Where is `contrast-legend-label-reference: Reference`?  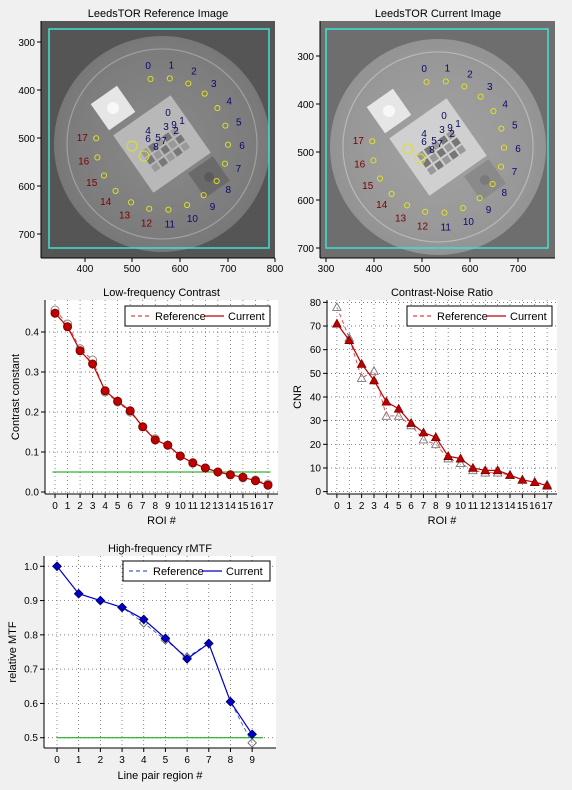 contrast-legend-label-reference: Reference is located at coordinates (180, 317).